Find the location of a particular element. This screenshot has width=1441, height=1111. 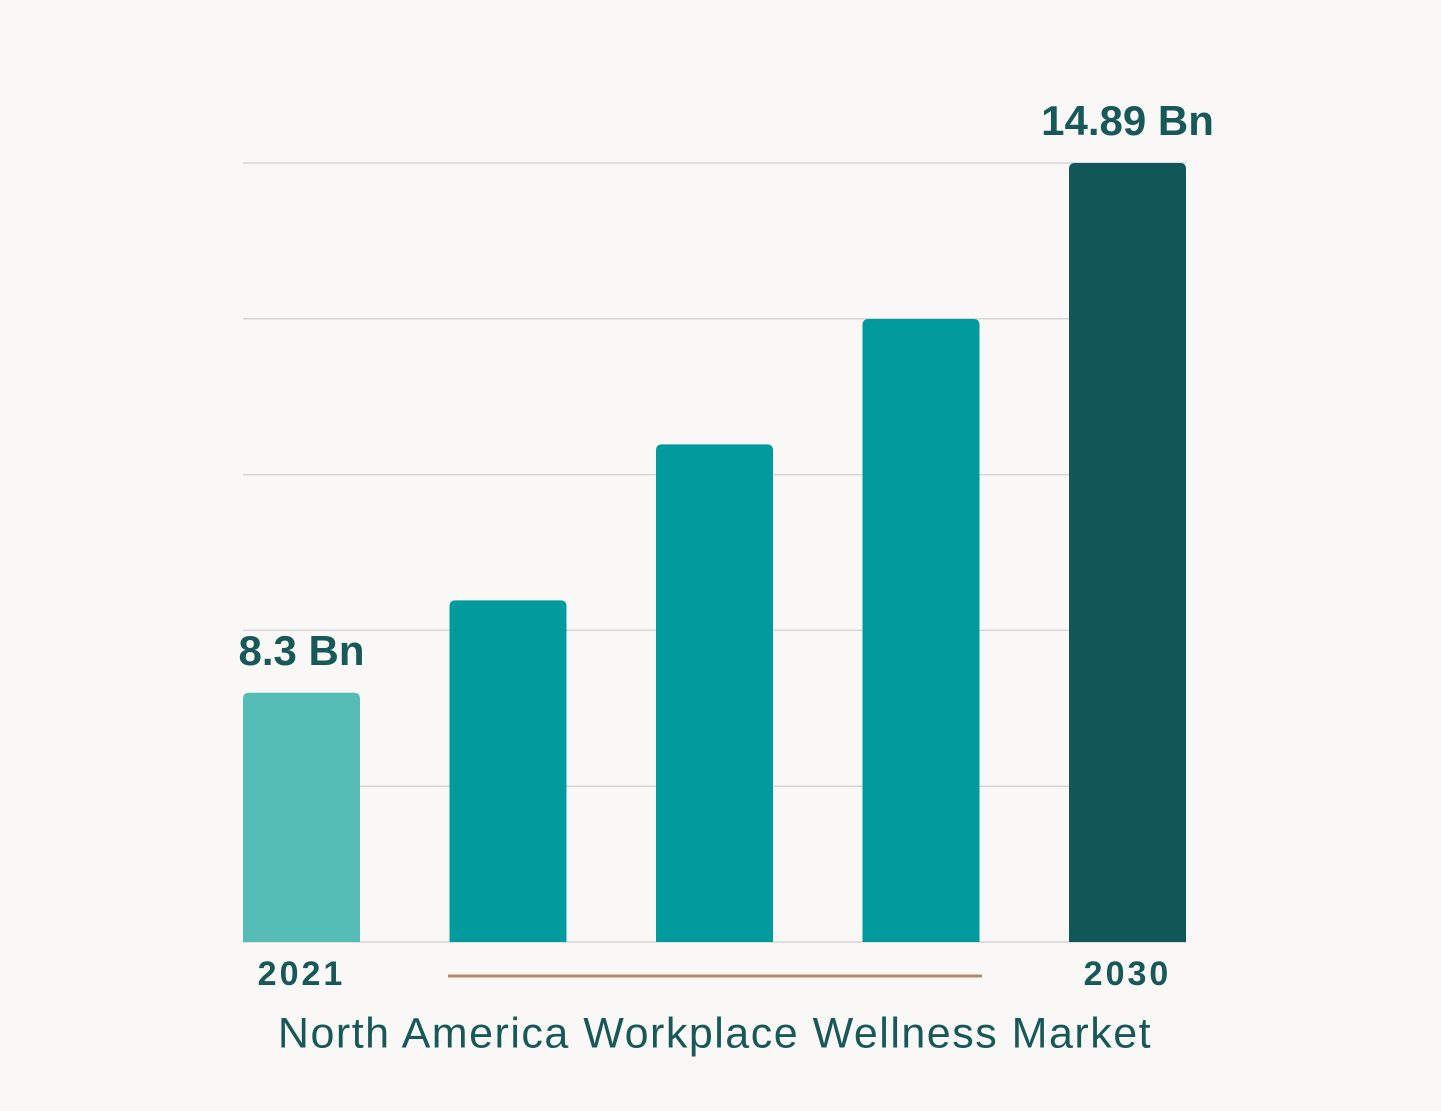

chart-title: North America Workplace Wellness Market is located at coordinates (715, 1033).